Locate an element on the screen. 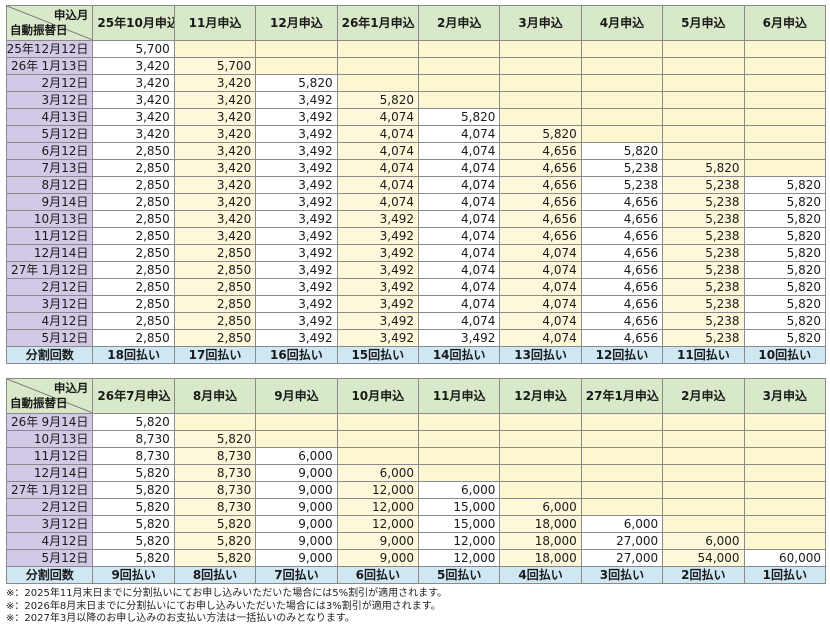 This screenshot has width=830, height=630. month-header: 3月申込 is located at coordinates (785, 396).